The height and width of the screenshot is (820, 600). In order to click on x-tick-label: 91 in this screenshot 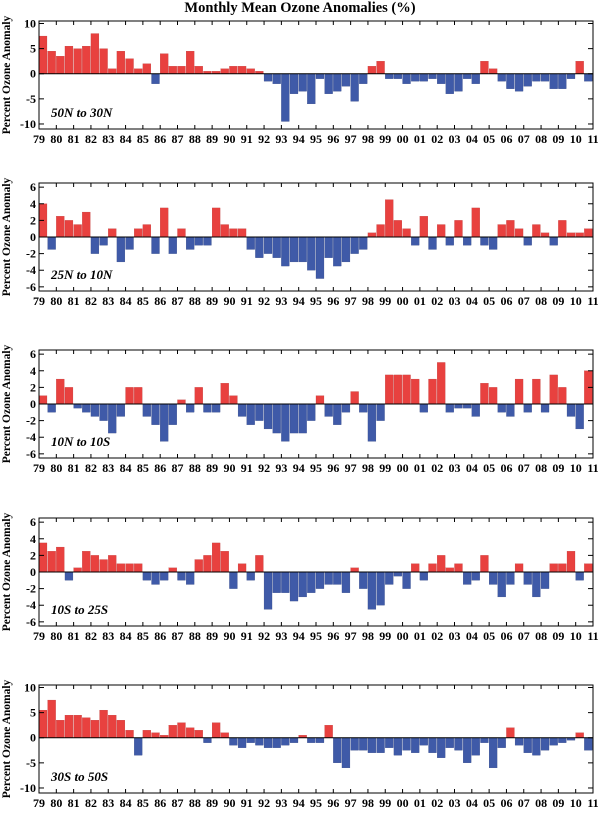, I will do `click(247, 636)`.